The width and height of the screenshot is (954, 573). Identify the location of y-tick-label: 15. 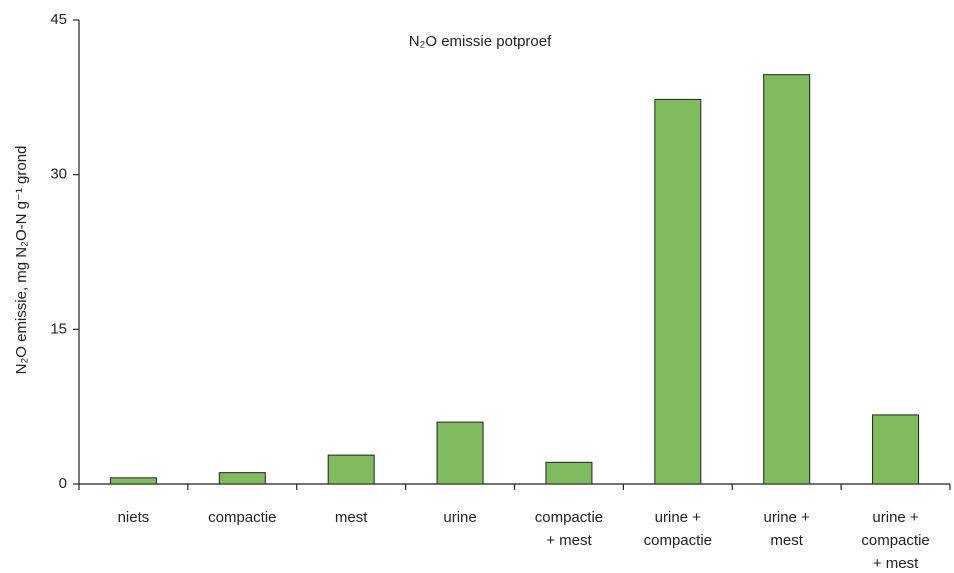
(58, 328).